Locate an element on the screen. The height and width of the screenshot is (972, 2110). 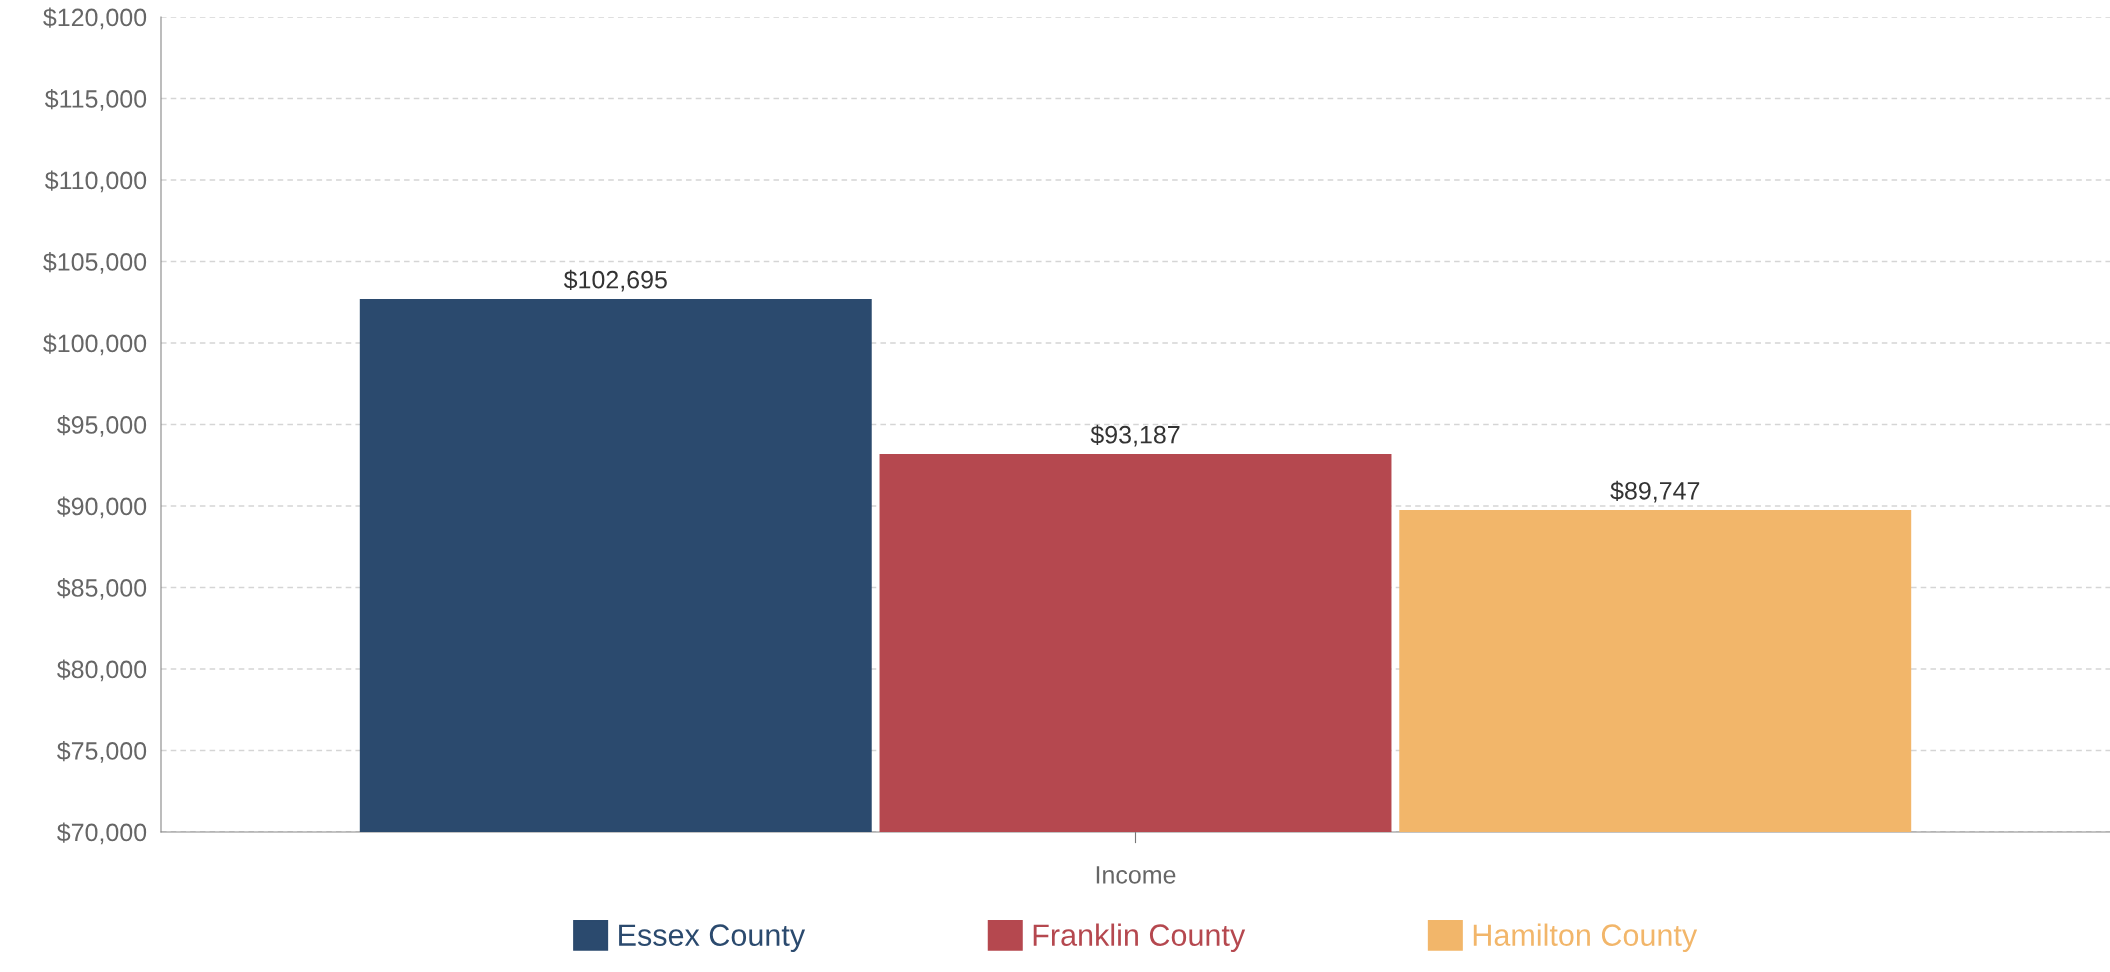
y-tick-label: $95,000 is located at coordinates (102, 426).